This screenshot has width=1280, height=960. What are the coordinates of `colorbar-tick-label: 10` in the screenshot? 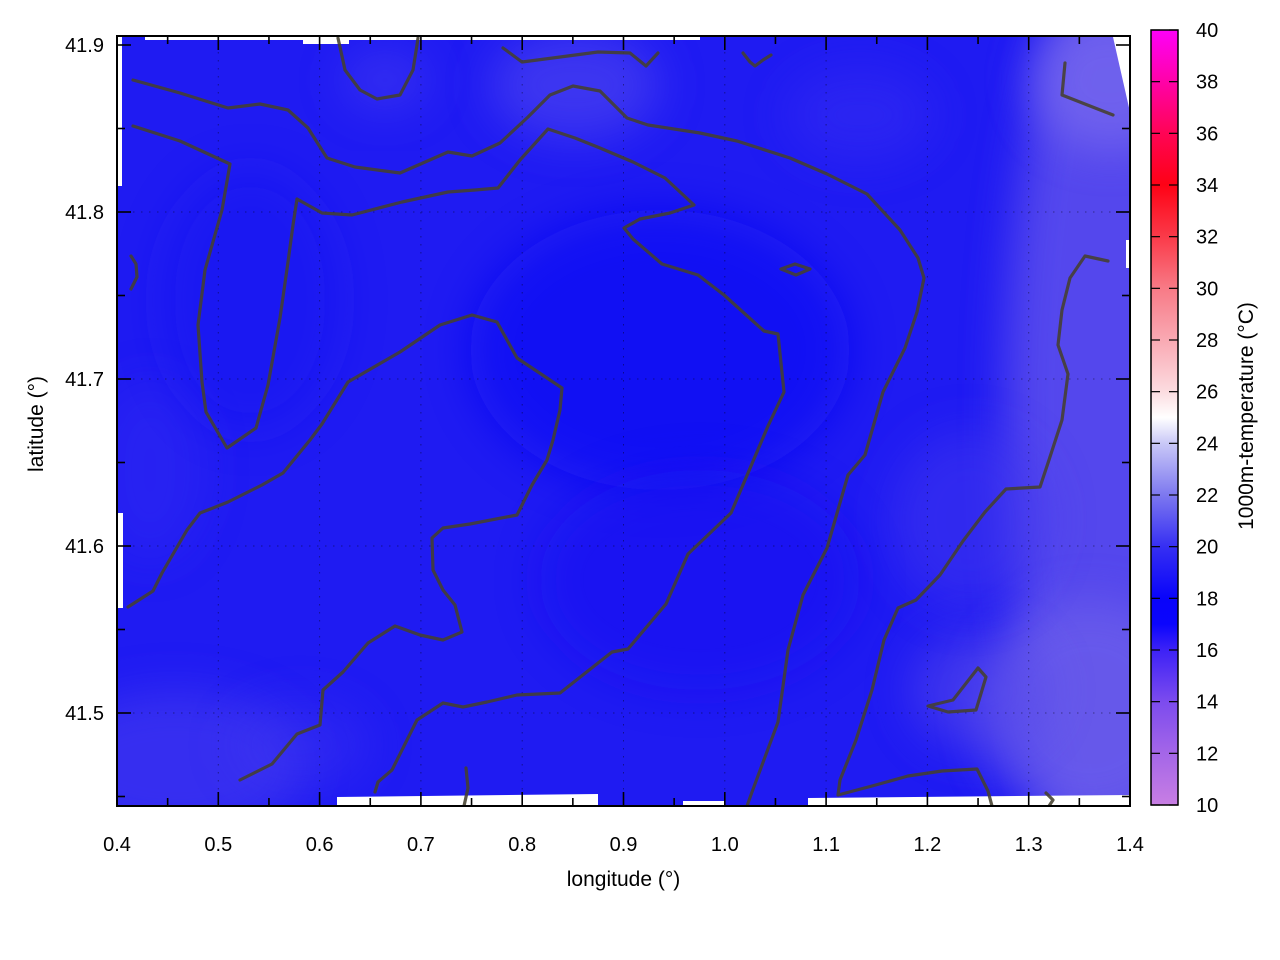 It's located at (1207, 806).